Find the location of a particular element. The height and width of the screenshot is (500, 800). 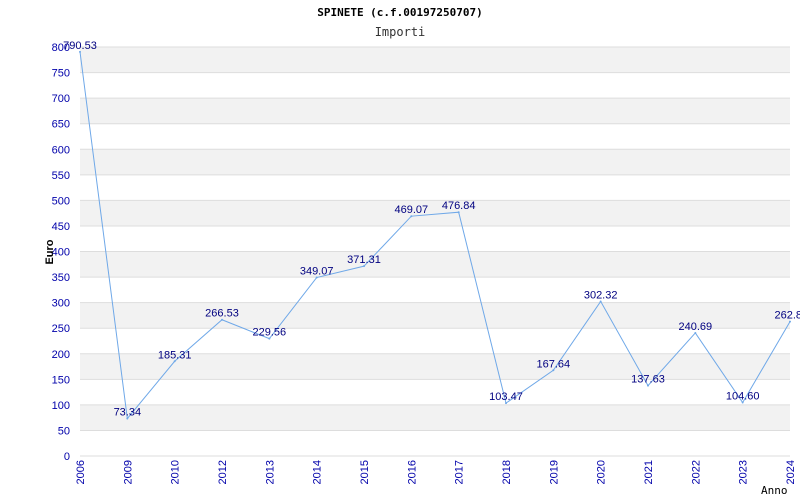

x-tick-label: 2017 is located at coordinates (460, 472).